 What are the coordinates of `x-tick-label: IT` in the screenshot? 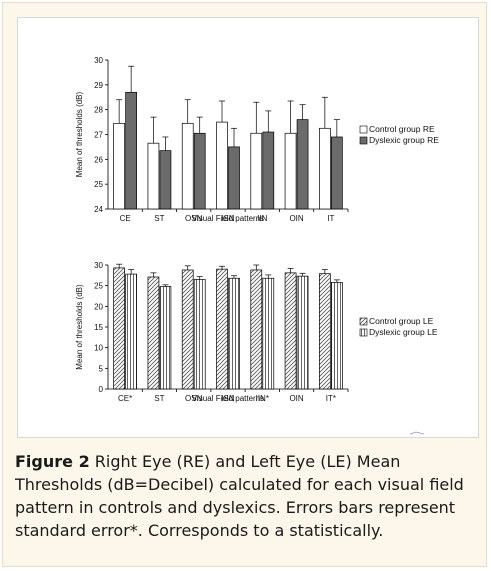 It's located at (330, 218).